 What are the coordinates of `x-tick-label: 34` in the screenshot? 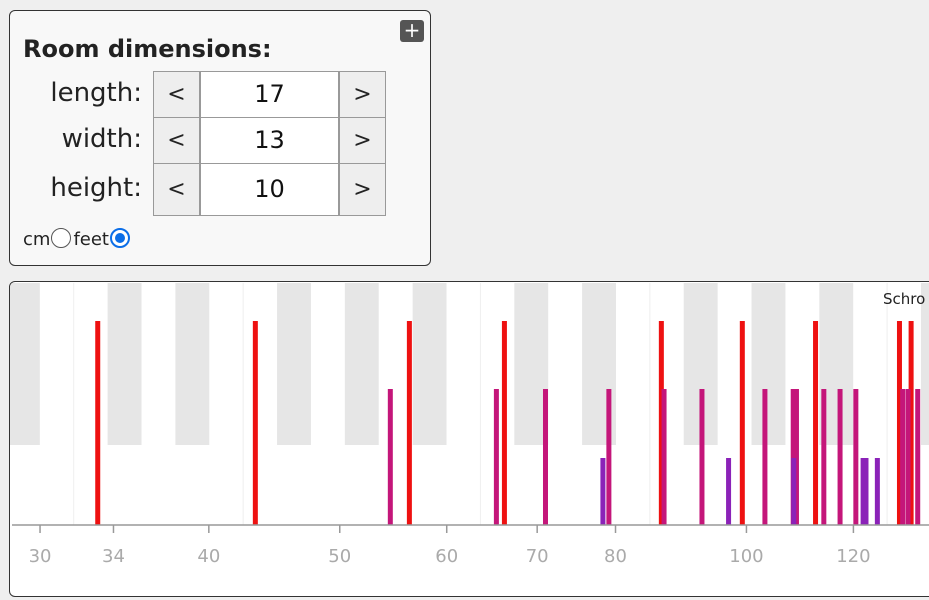 It's located at (113, 556).